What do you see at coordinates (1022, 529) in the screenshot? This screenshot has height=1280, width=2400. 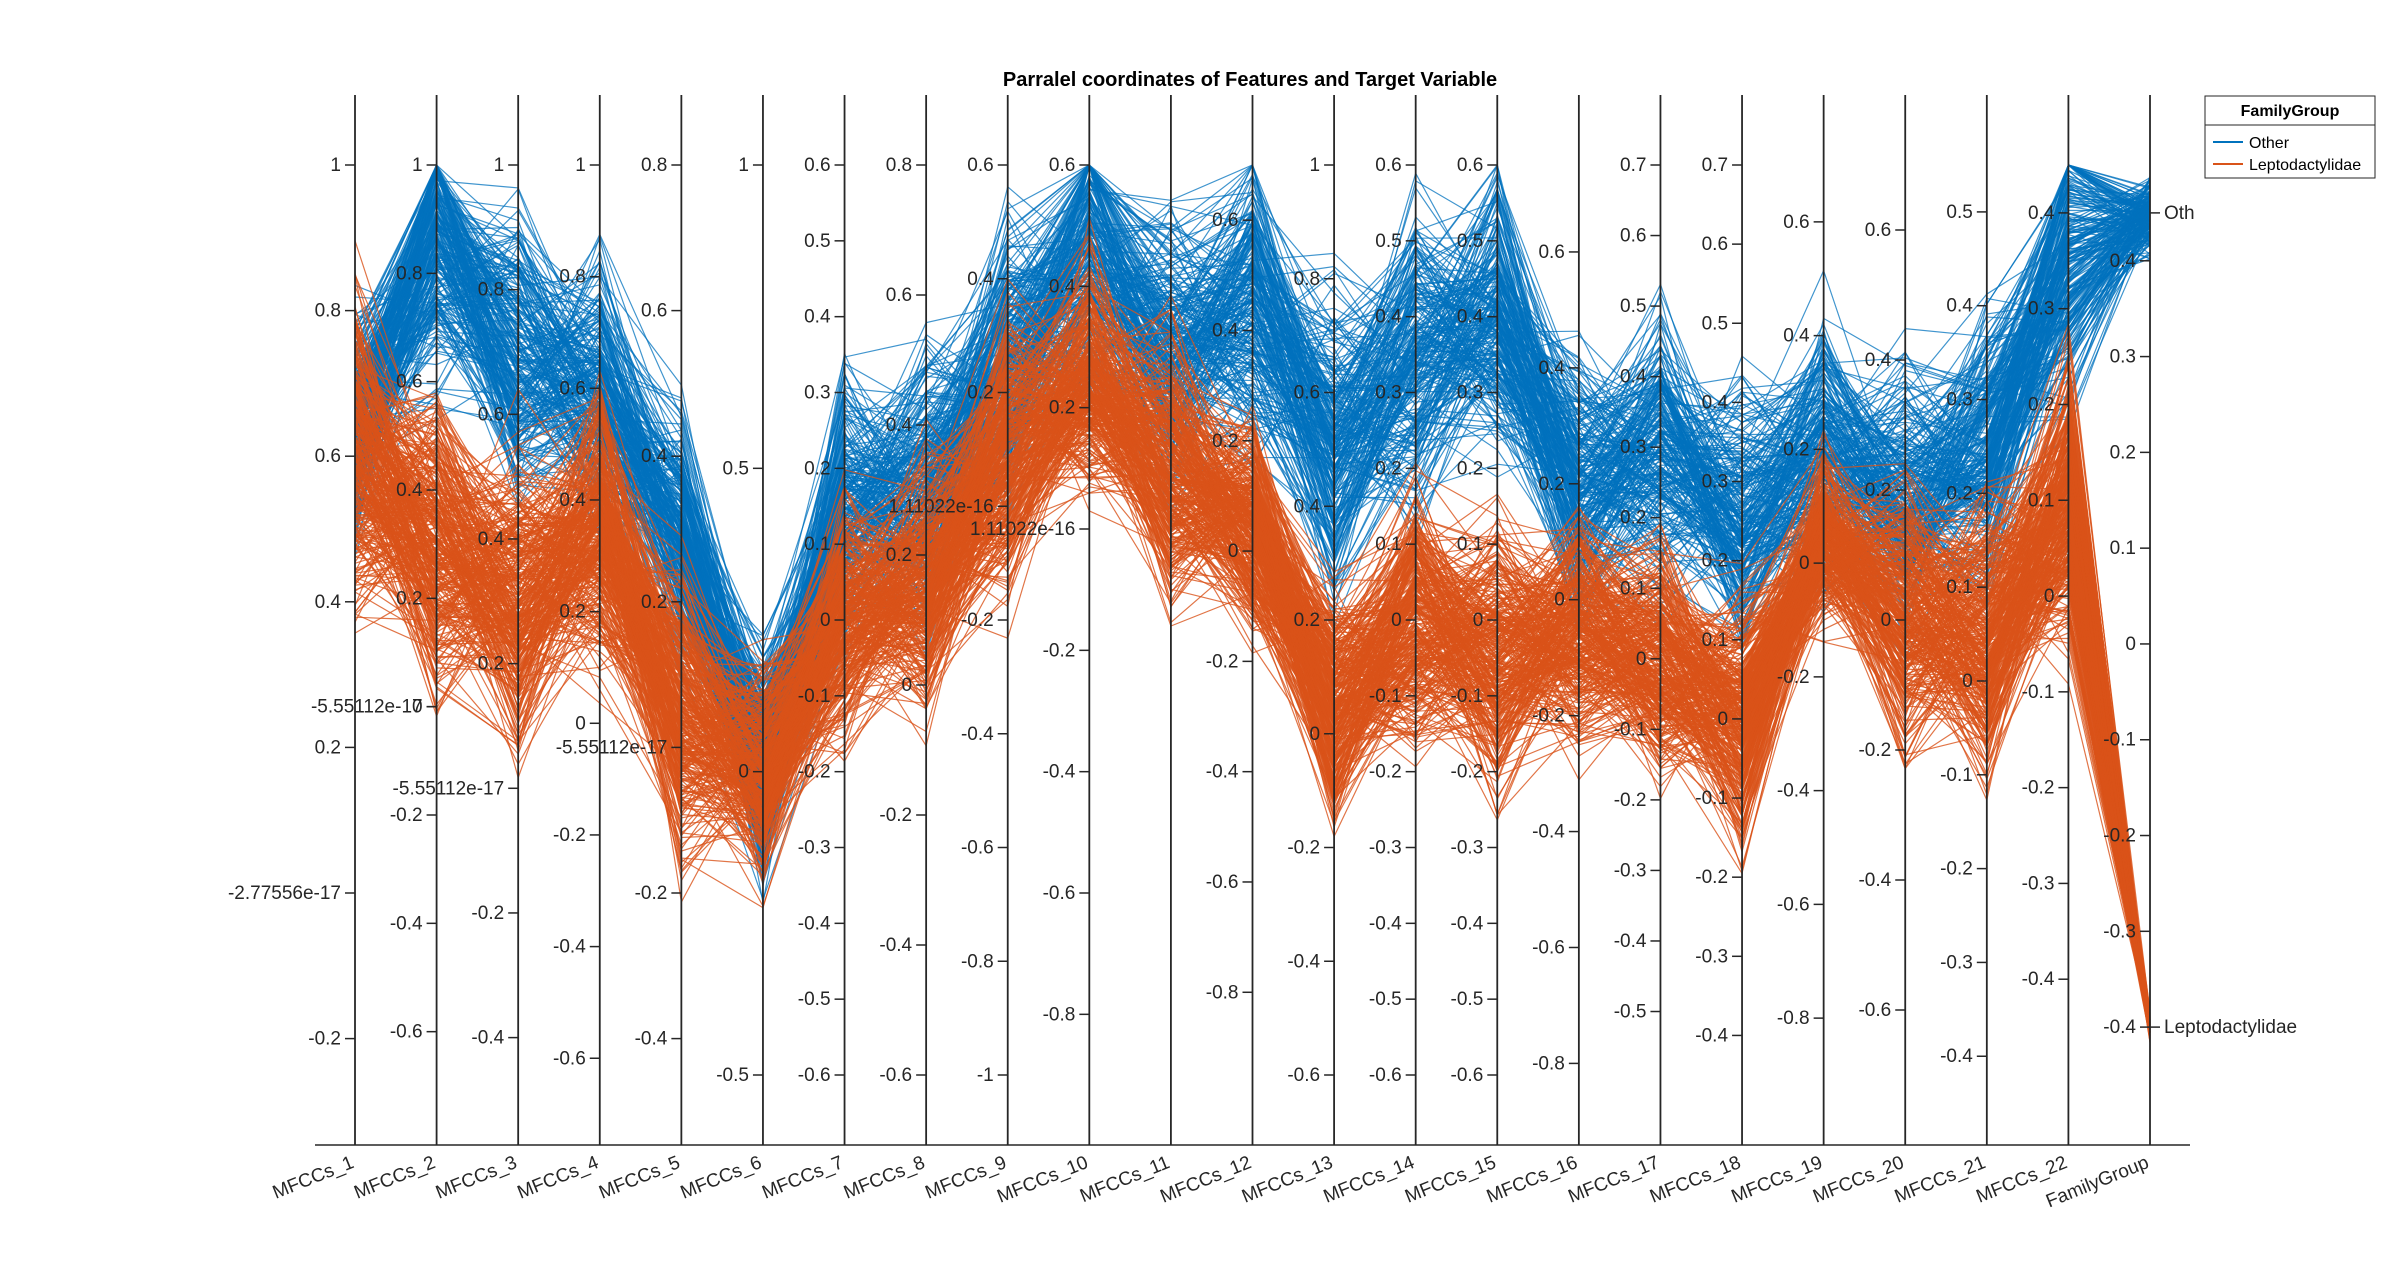 I see `axis-tick-label: 1.11022e-16` at bounding box center [1022, 529].